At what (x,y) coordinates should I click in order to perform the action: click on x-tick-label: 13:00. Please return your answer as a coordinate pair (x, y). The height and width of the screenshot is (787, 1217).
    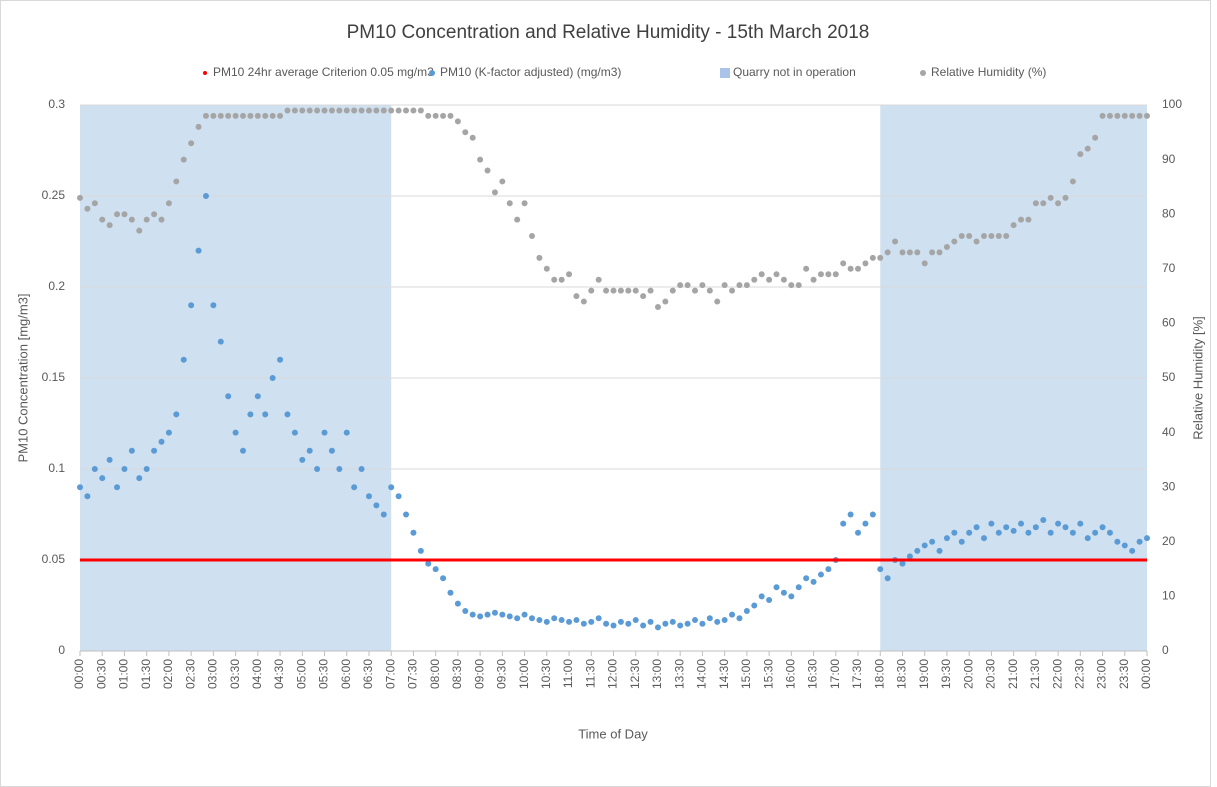
    Looking at the image, I should click on (657, 674).